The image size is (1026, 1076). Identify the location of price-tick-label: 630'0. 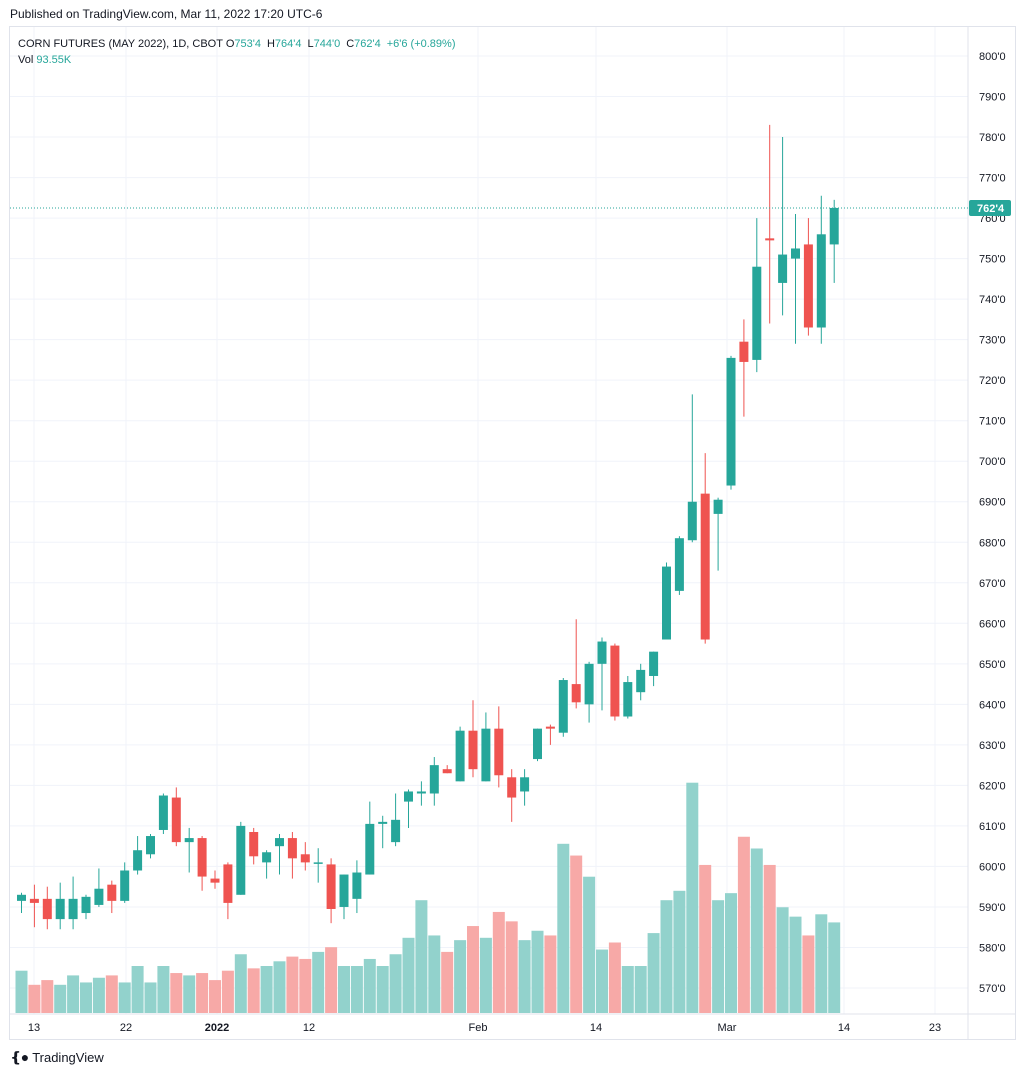
(992, 746).